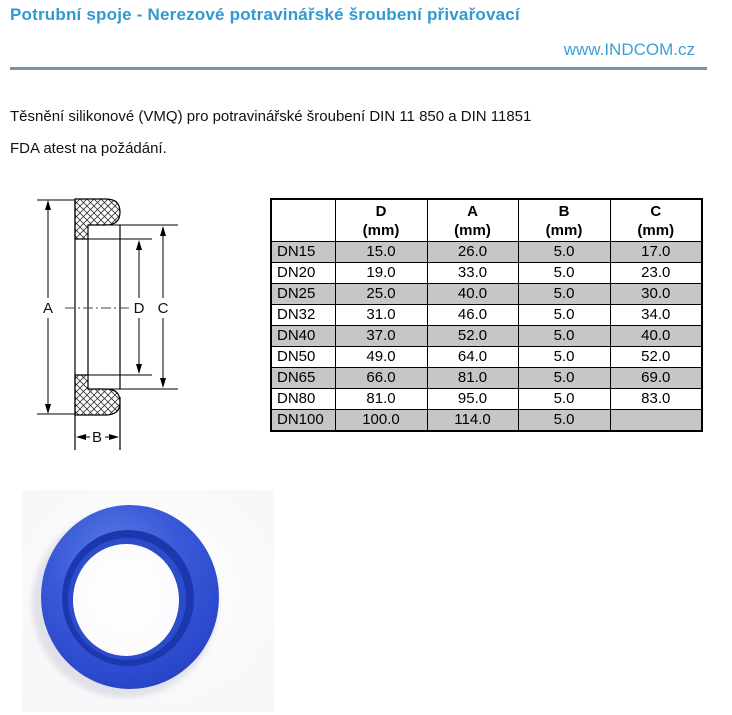  What do you see at coordinates (381, 357) in the screenshot?
I see `cell-d: 49.0` at bounding box center [381, 357].